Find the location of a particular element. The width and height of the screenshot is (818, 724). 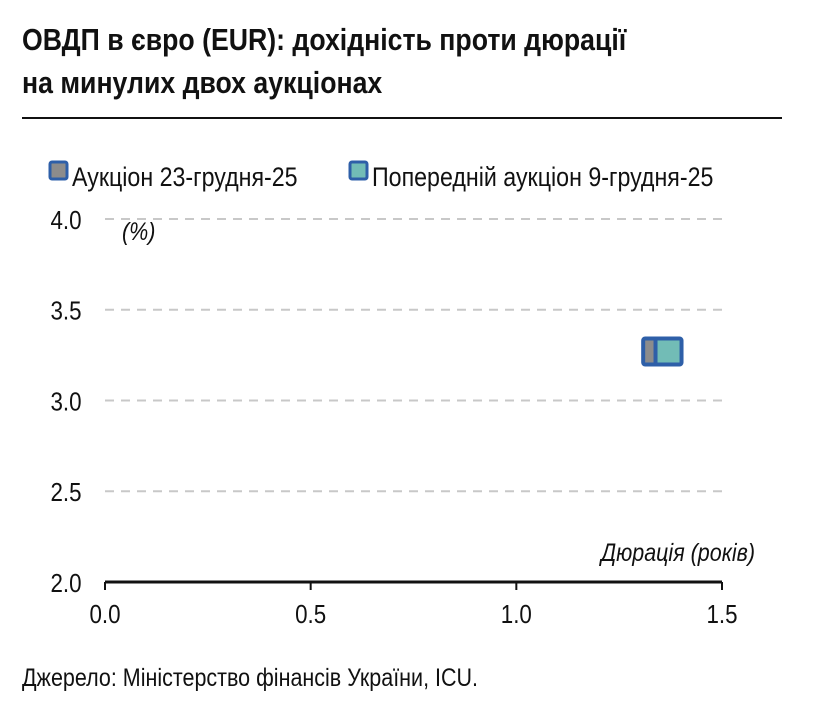

x-tick-label: 0.0 is located at coordinates (104, 614).